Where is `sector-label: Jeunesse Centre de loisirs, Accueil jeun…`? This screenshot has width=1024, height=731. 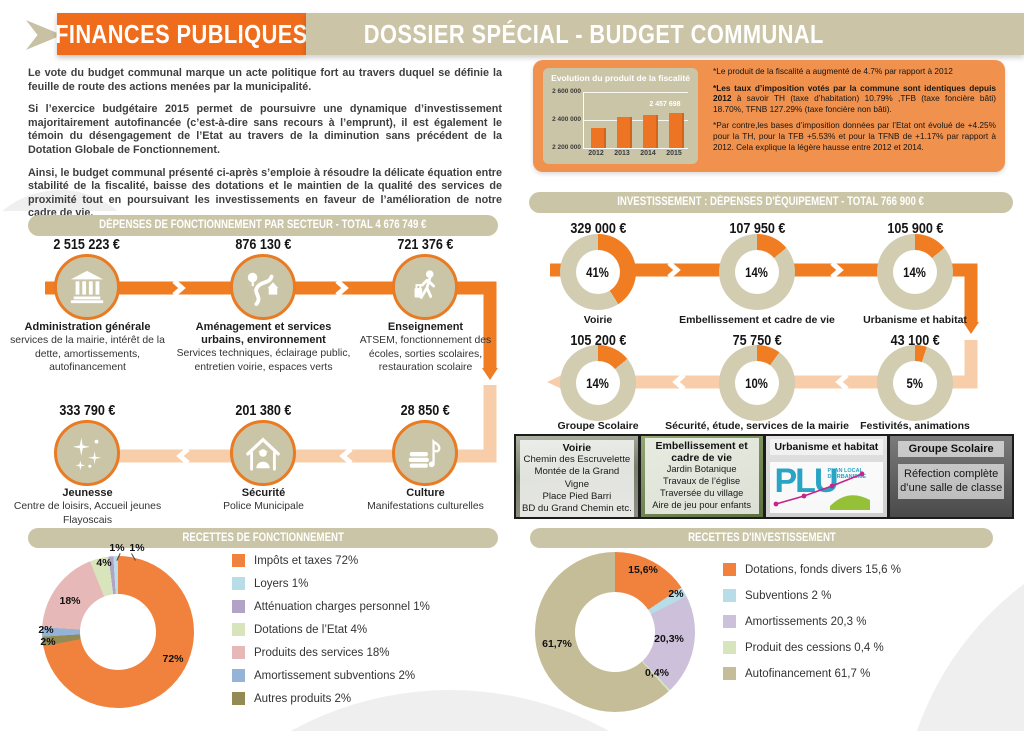
sector-label: Jeunesse Centre de loisirs, Accueil jeun… is located at coordinates (87, 507).